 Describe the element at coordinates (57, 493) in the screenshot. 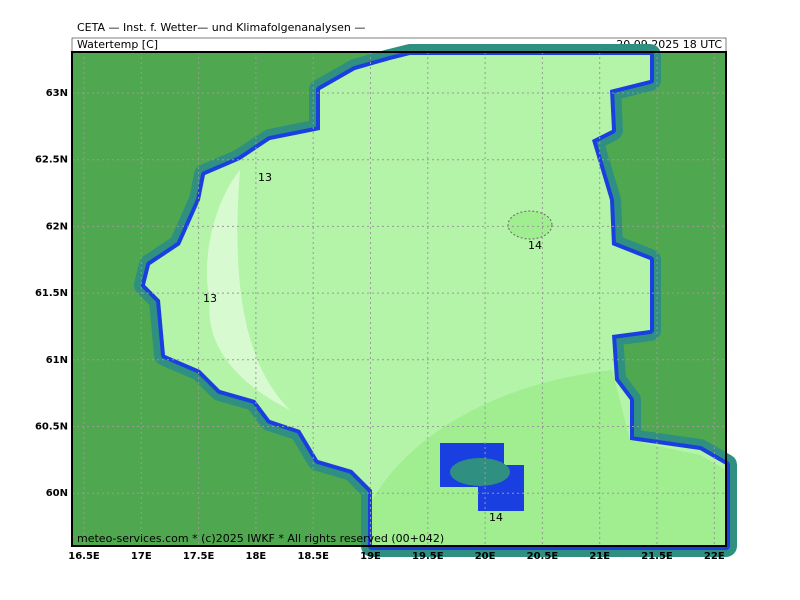

I see `lat-label: 60N` at that location.